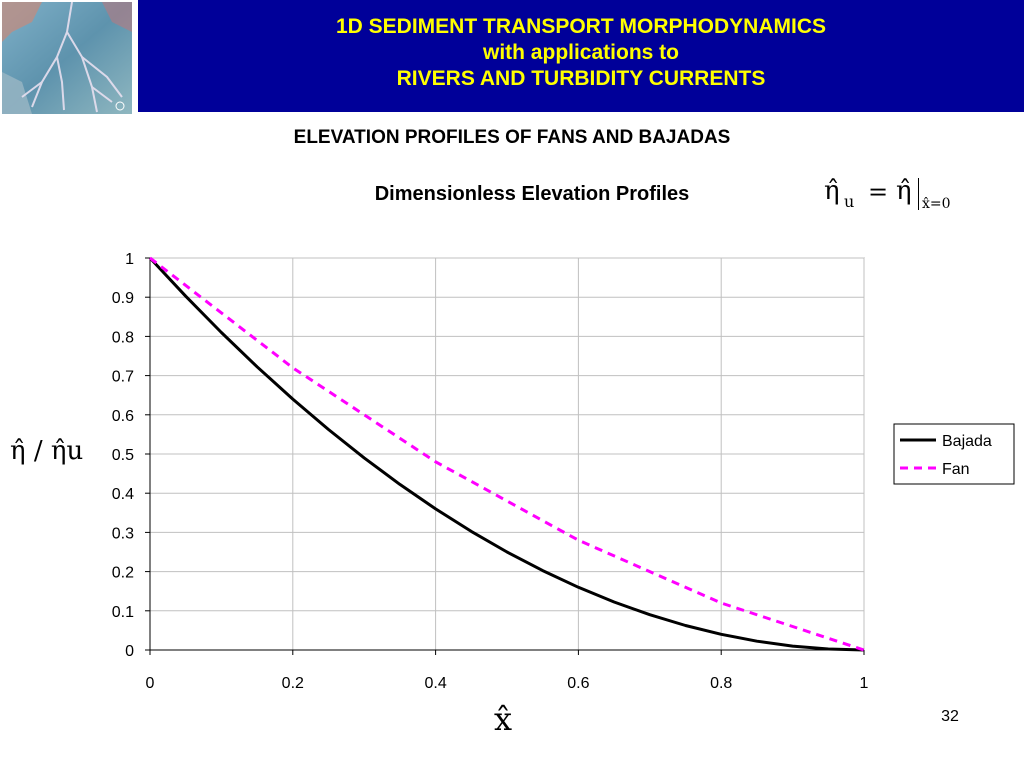  Describe the element at coordinates (150, 683) in the screenshot. I see `x-tick-label: 0` at that location.